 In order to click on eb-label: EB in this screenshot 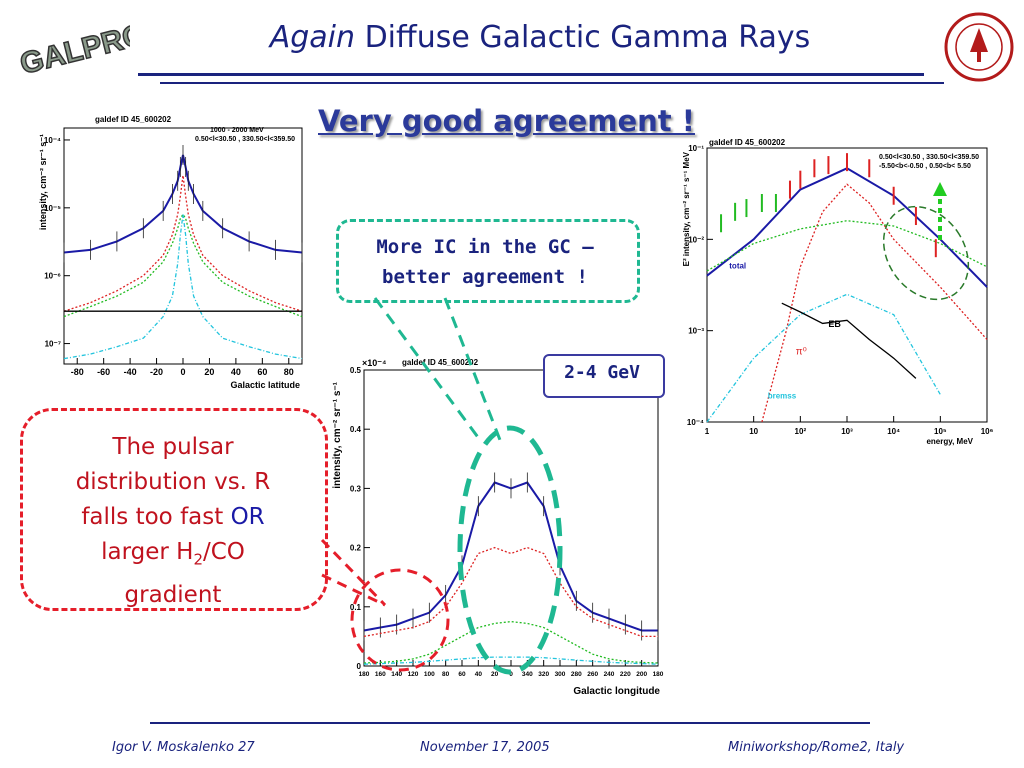, I will do `click(834, 324)`.